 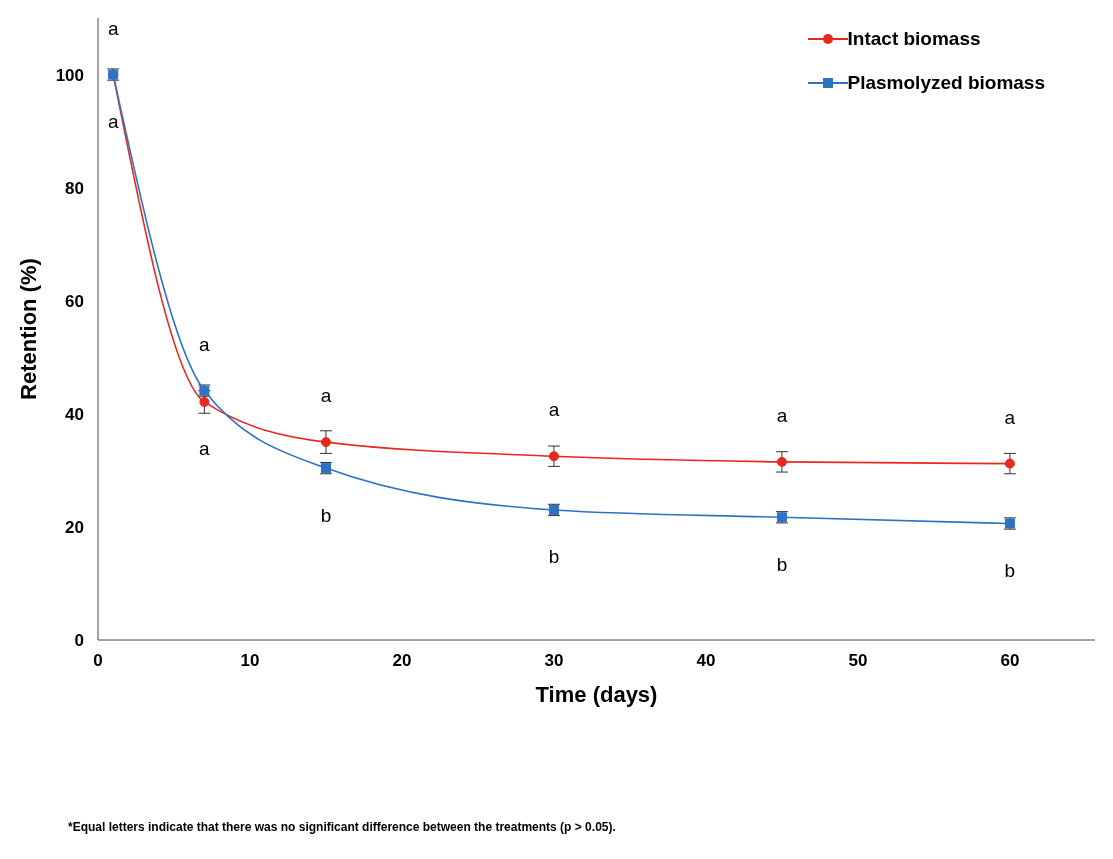 I want to click on y-tick-label: 0, so click(x=79, y=641).